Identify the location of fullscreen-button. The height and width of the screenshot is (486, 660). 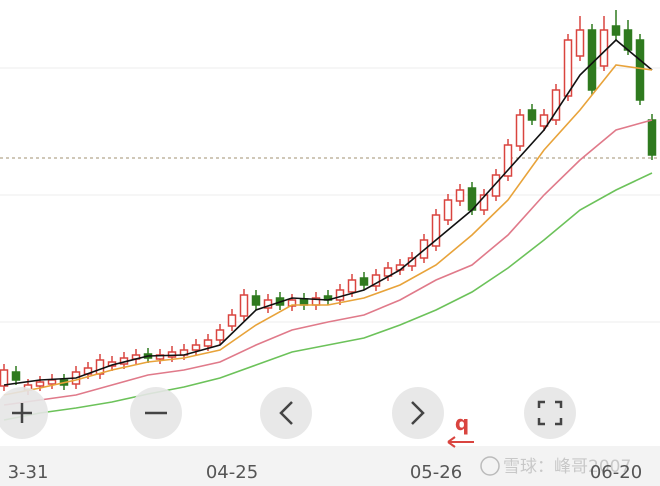
(550, 413).